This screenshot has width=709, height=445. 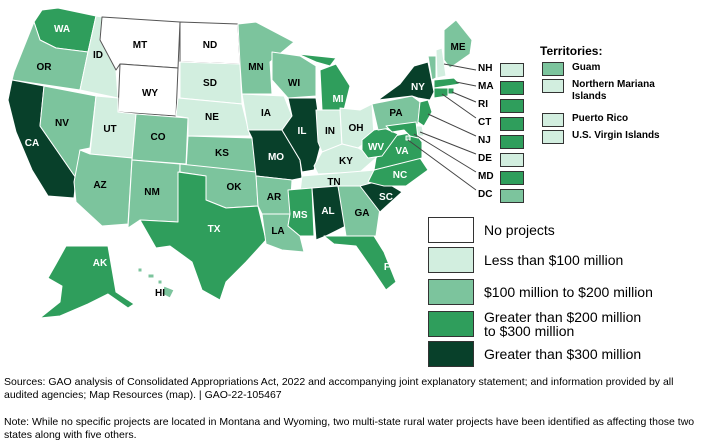 What do you see at coordinates (386, 197) in the screenshot?
I see `state-label-SC: SC` at bounding box center [386, 197].